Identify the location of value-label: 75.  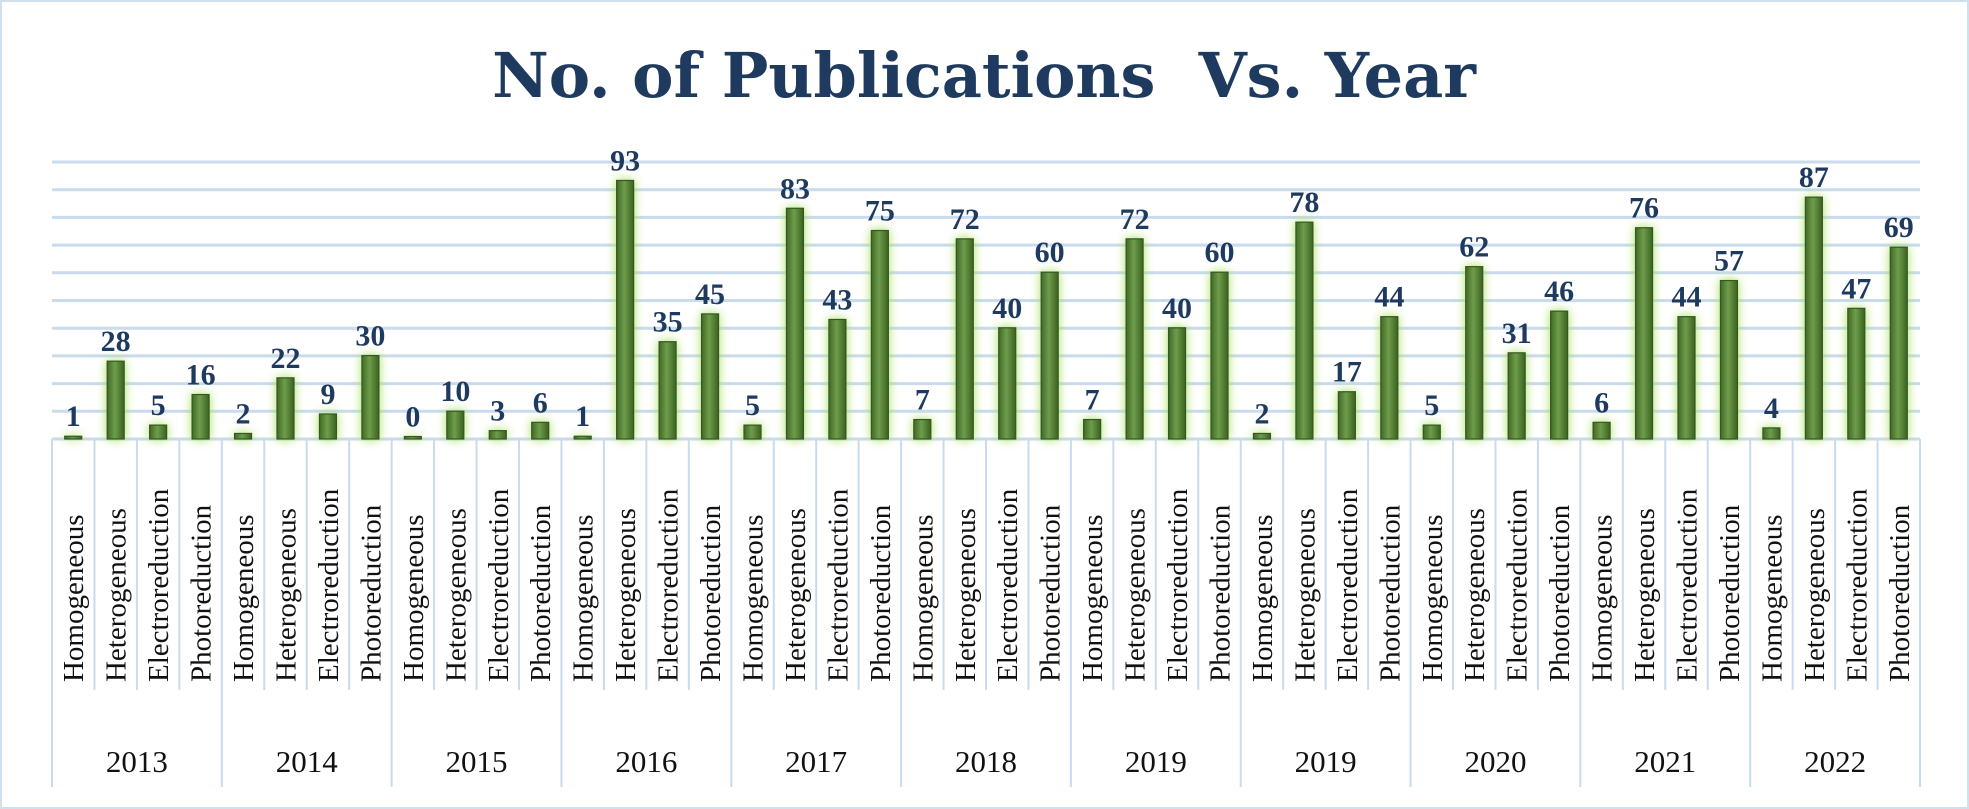
(880, 211).